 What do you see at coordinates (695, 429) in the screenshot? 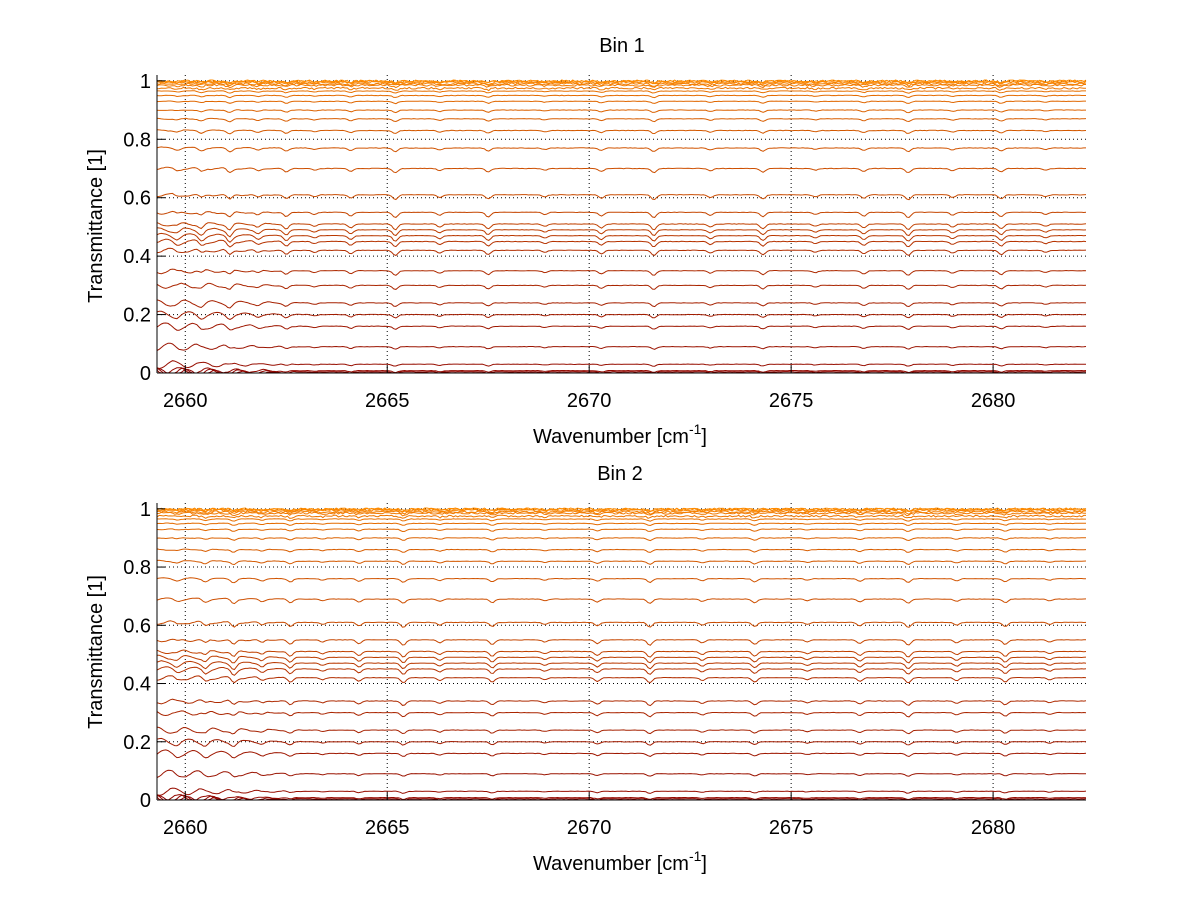
I see `bin-1-x-axis-label-sup: -1` at bounding box center [695, 429].